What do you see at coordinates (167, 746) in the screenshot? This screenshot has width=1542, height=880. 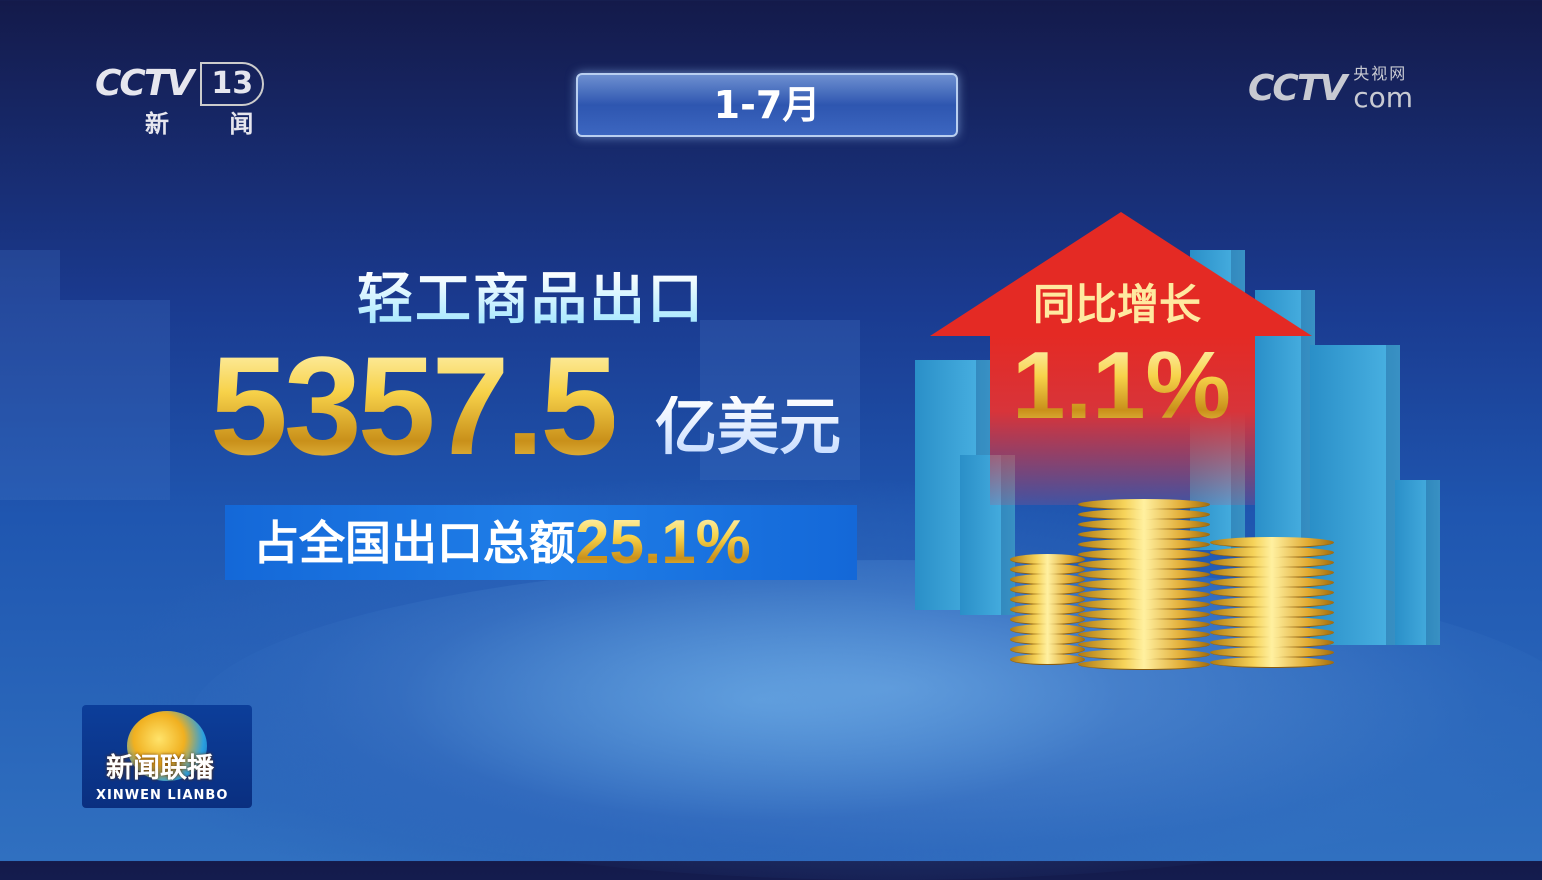 I see `globe-icon` at bounding box center [167, 746].